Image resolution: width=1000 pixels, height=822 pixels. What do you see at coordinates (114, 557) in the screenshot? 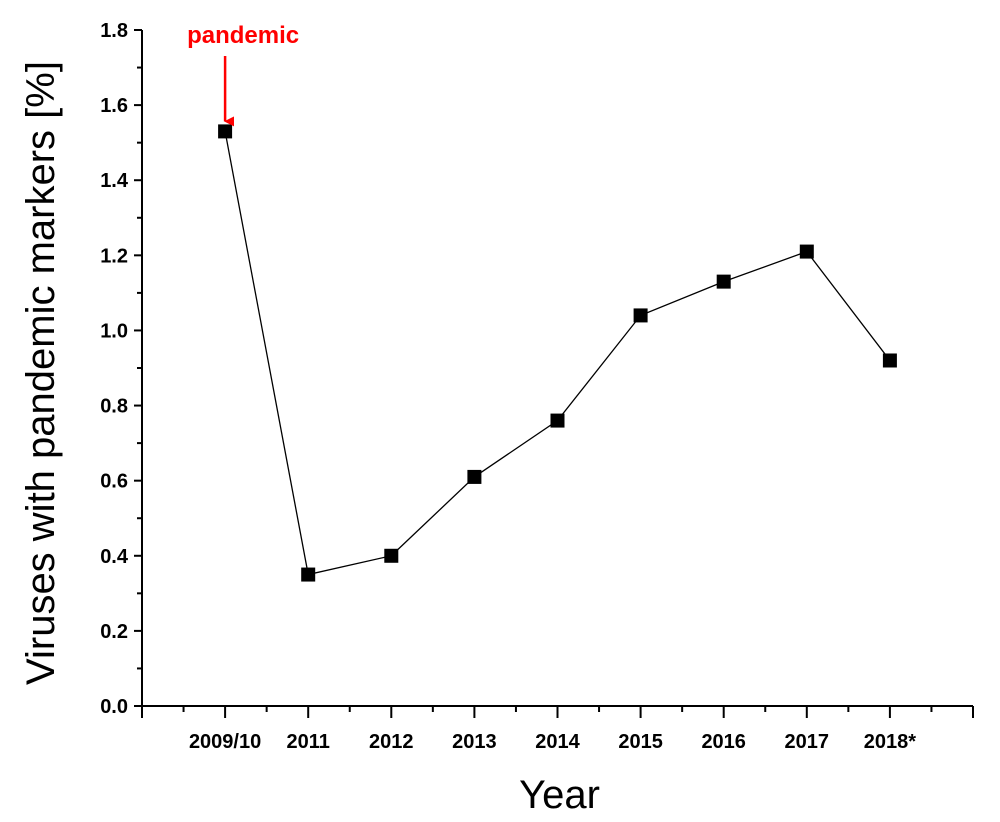
I see `y-tick-label: 0.4` at bounding box center [114, 557].